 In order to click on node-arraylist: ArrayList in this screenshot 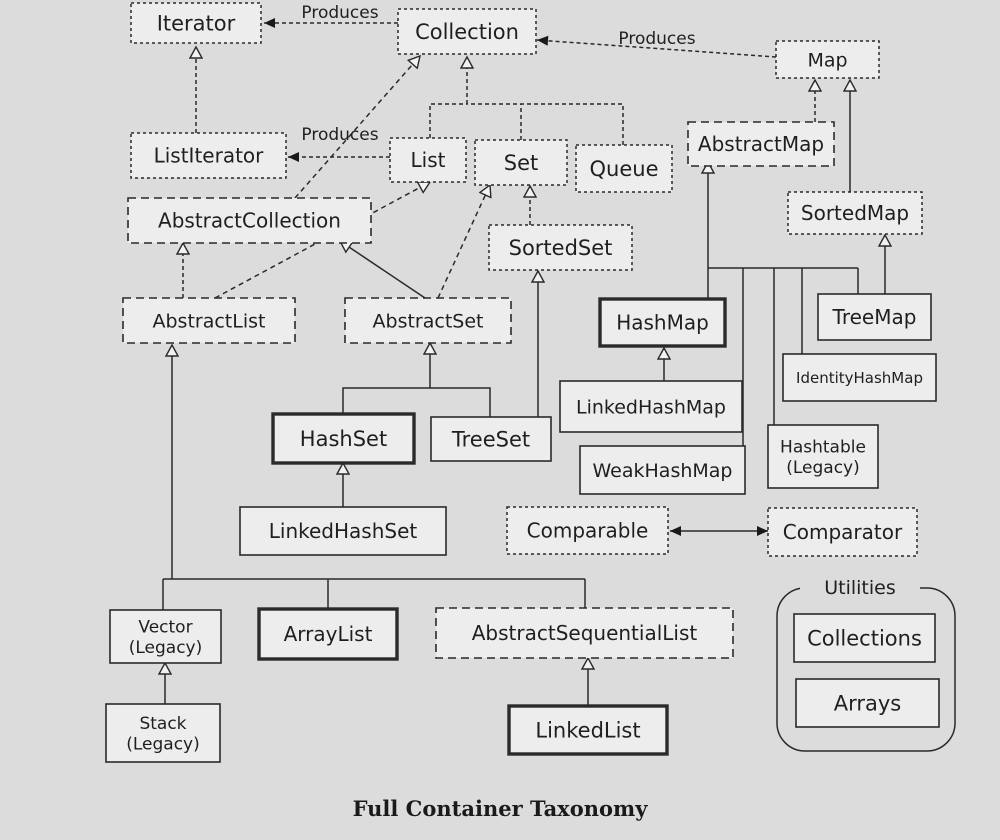, I will do `click(328, 634)`.